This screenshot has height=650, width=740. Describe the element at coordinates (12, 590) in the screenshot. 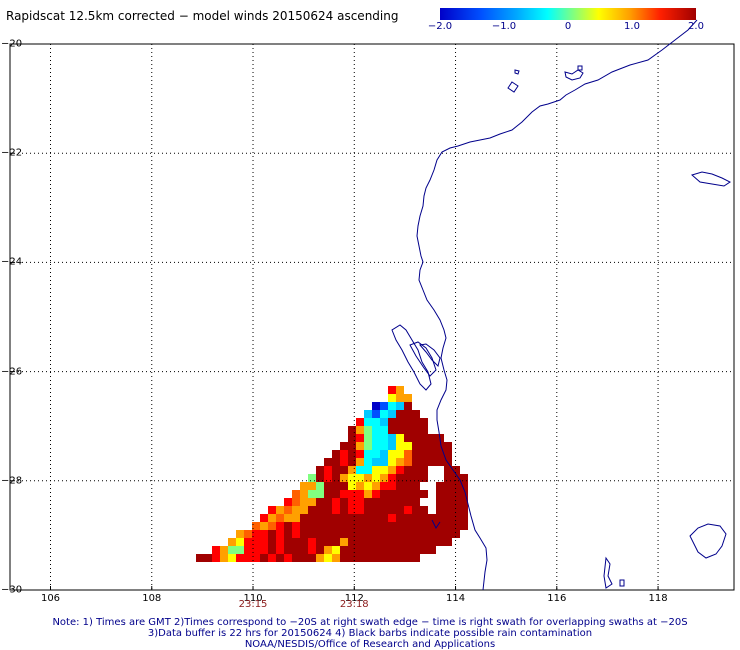

I see `lat-tick-label: −30` at that location.